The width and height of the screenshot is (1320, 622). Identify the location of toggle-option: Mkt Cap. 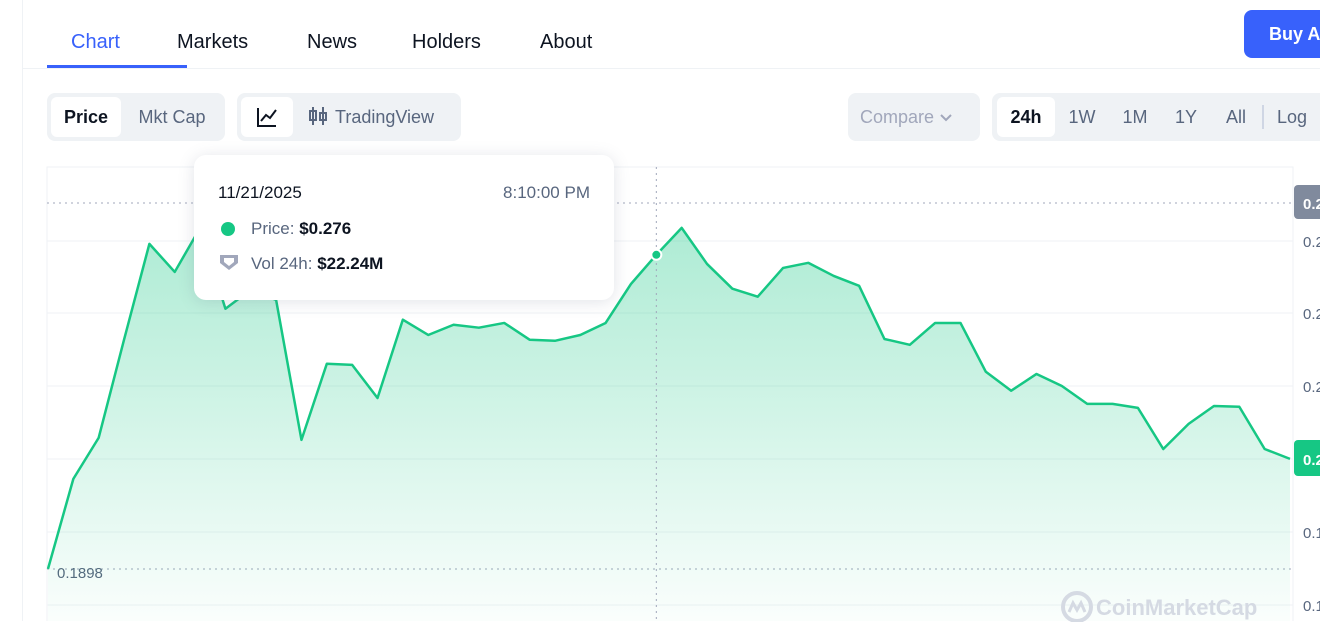
(172, 117).